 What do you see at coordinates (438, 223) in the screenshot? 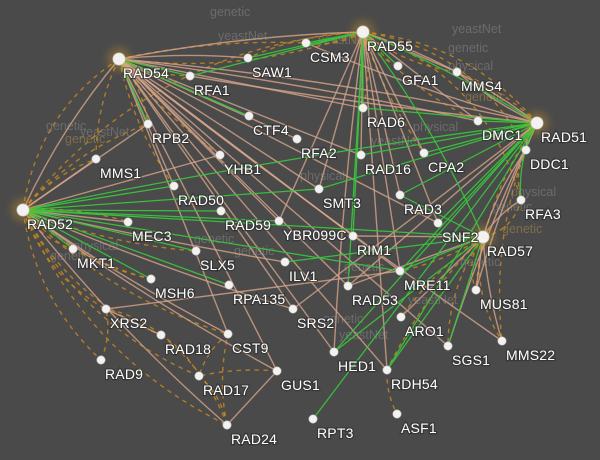
I see `node-SNF2` at bounding box center [438, 223].